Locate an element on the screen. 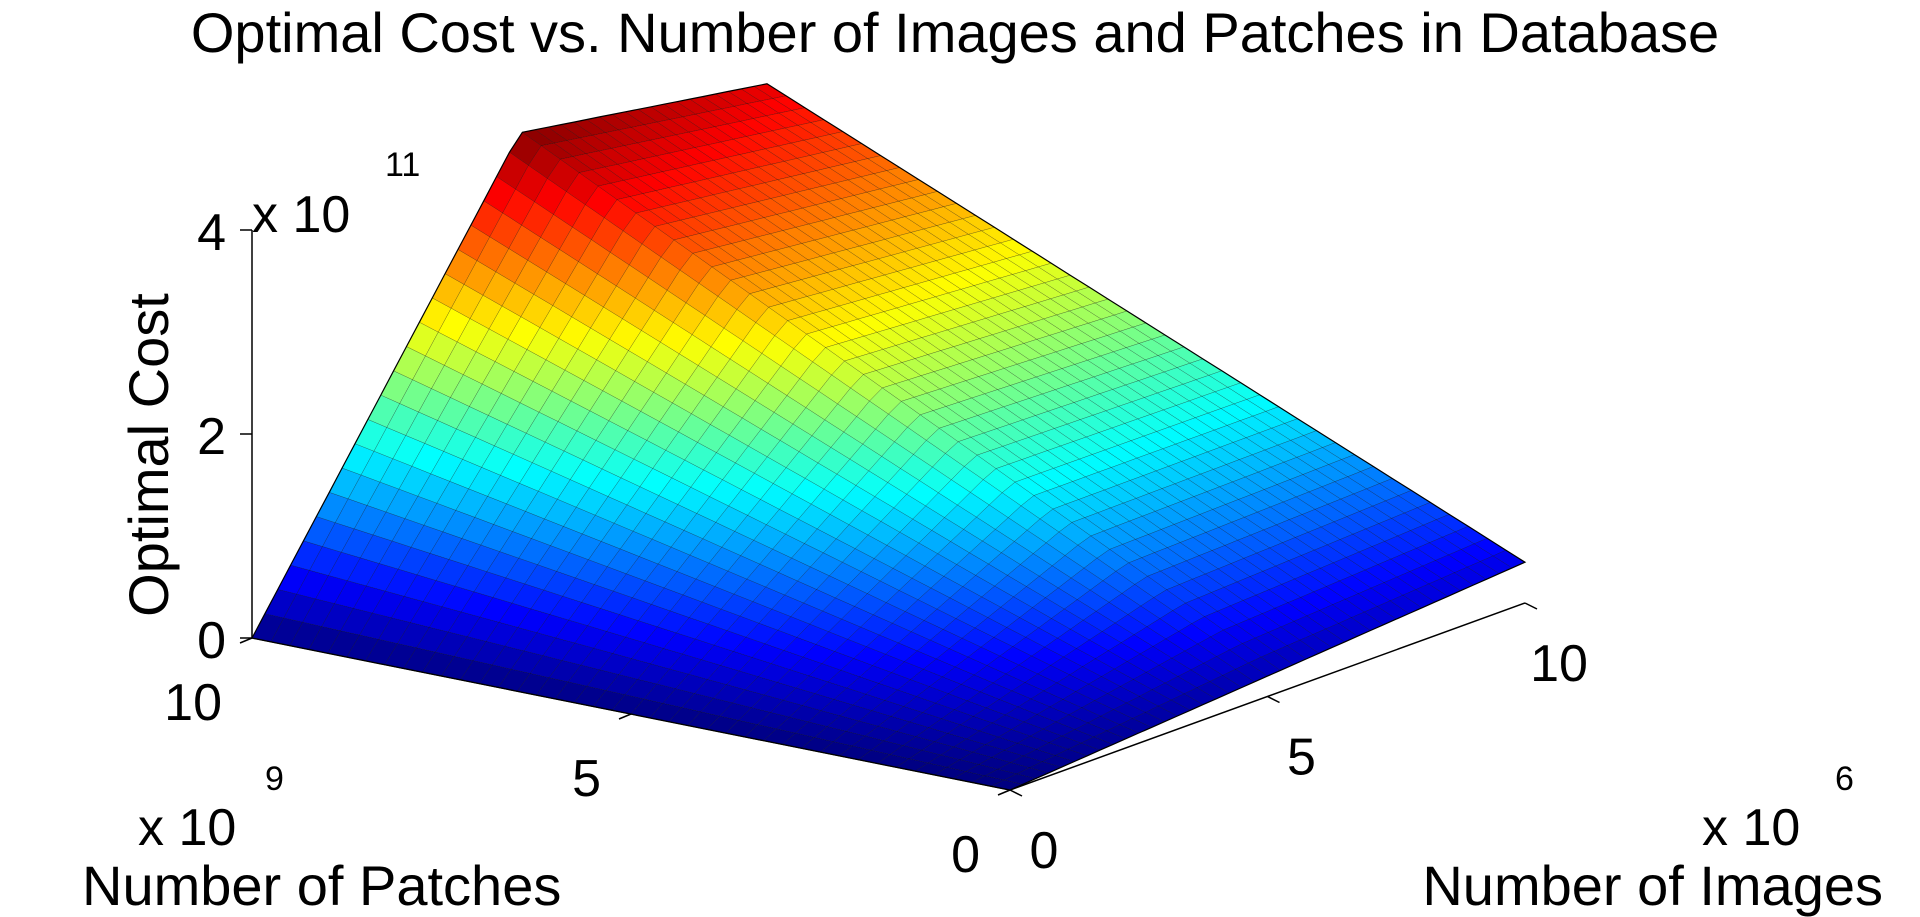 This screenshot has height=917, width=1920. y-axis-label: Number of Patches is located at coordinates (321, 885).